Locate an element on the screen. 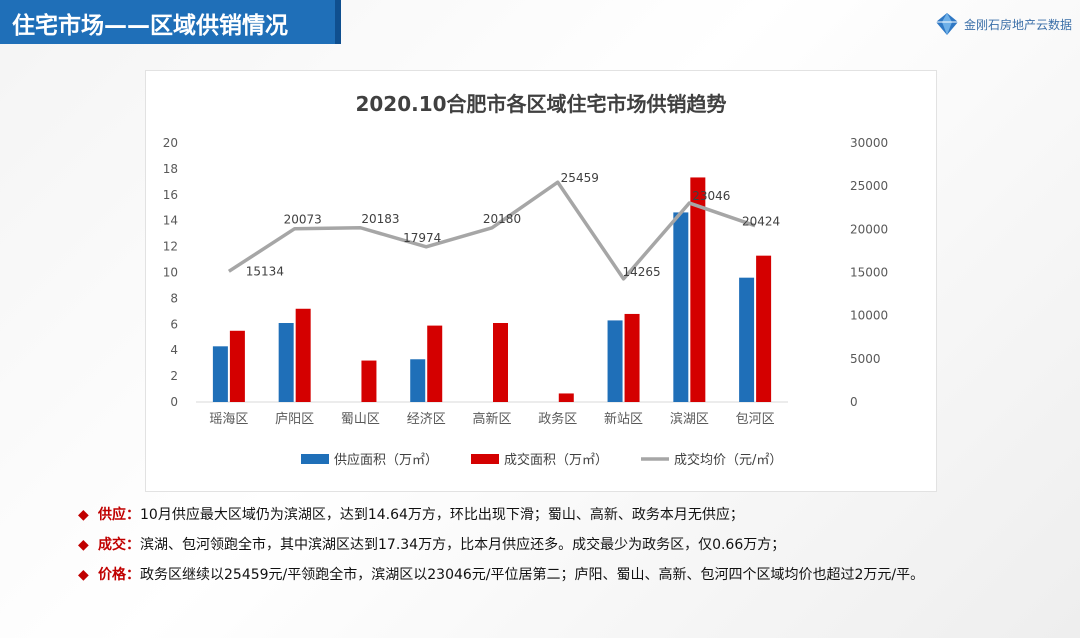 The height and width of the screenshot is (638, 1080). legend-supply-swatch is located at coordinates (315, 459).